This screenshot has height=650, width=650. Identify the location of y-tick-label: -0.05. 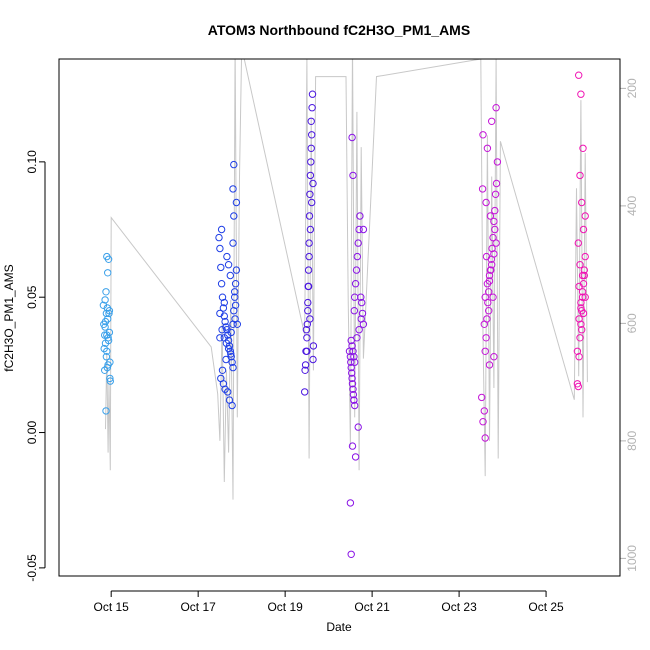
(32, 568).